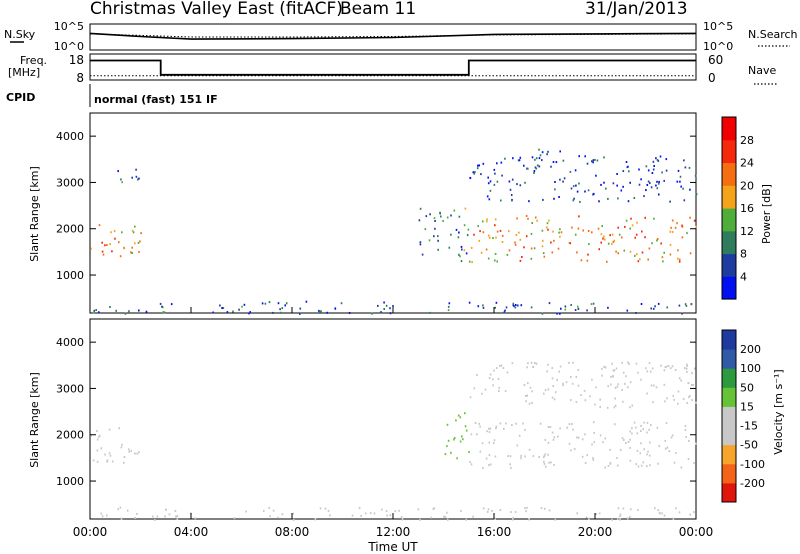  What do you see at coordinates (595, 532) in the screenshot?
I see `x-tick-label: 20:00` at bounding box center [595, 532].